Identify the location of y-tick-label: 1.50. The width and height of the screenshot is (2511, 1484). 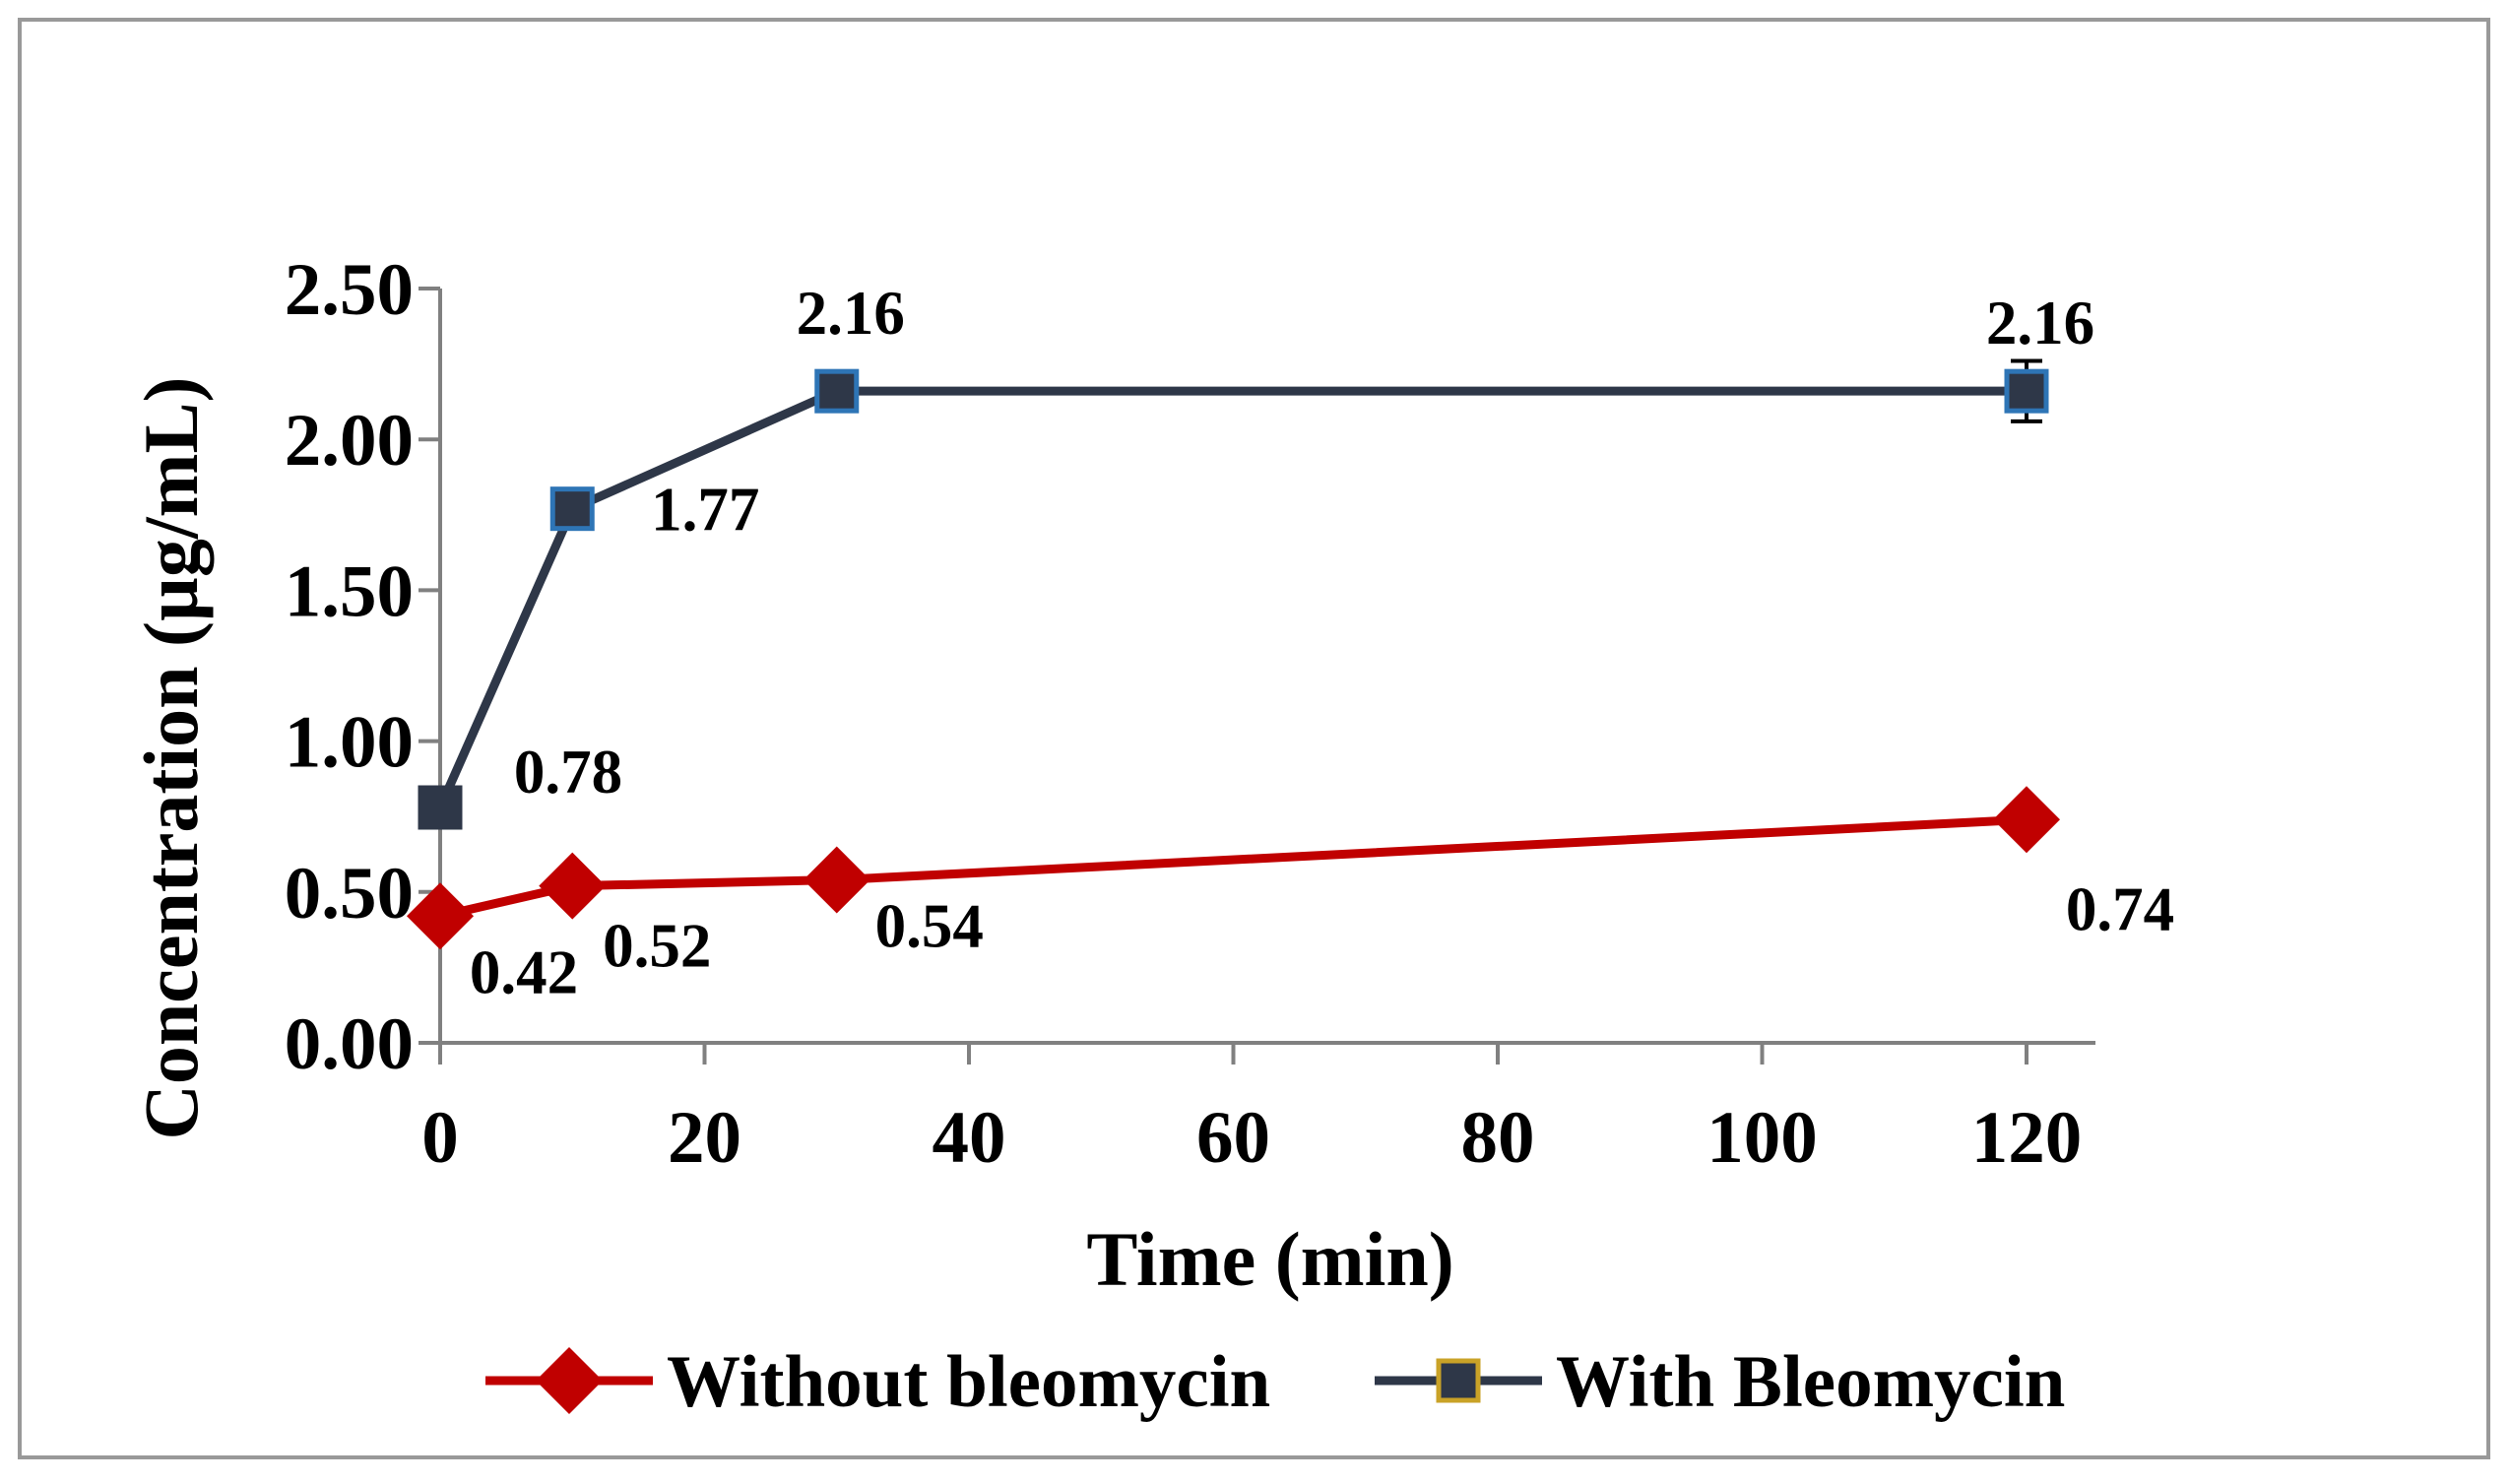
(349, 591).